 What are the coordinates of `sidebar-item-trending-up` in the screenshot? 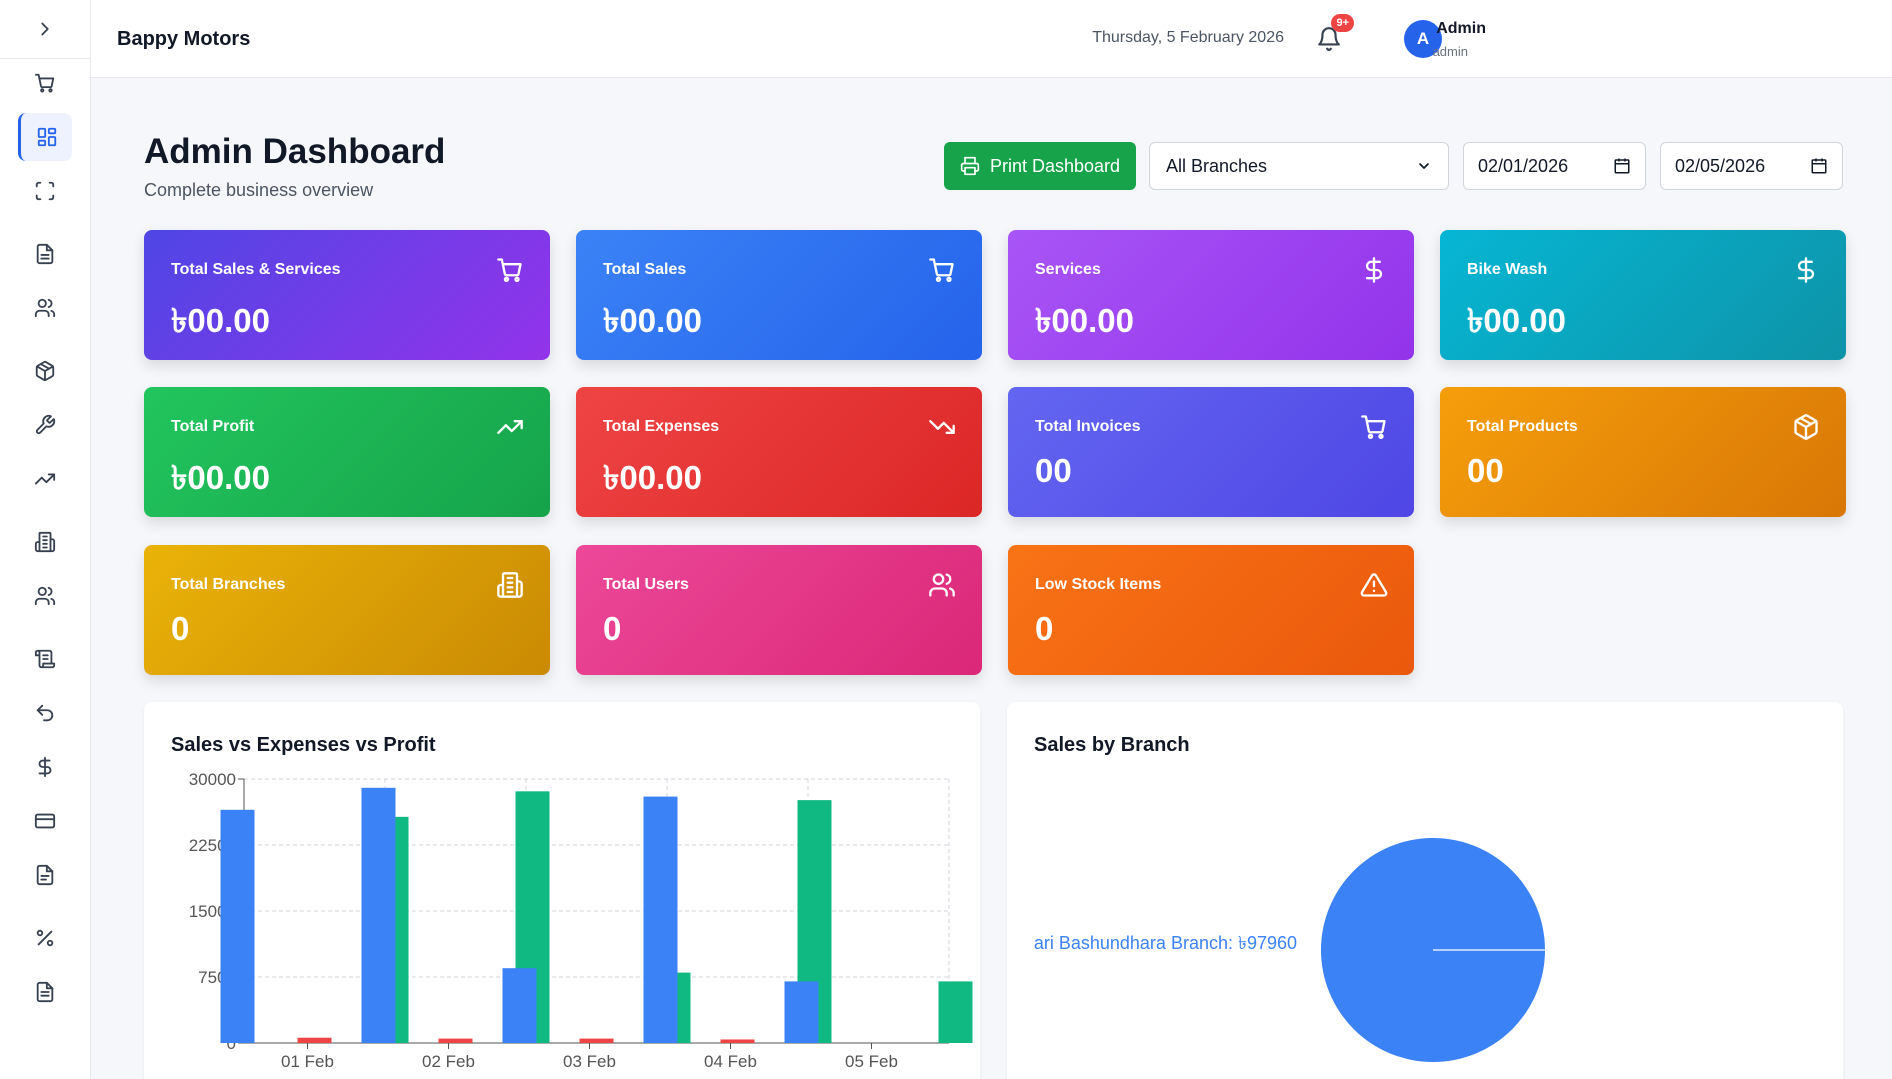 It's located at (45, 479).